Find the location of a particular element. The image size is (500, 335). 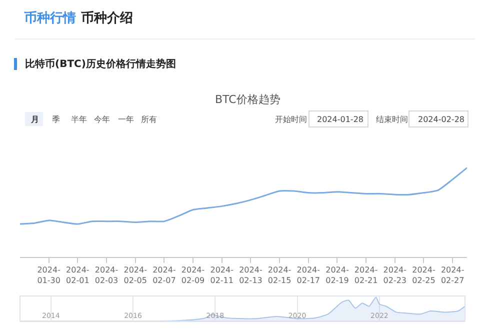

x-tick-label: 2024-02-07 is located at coordinates (164, 275).